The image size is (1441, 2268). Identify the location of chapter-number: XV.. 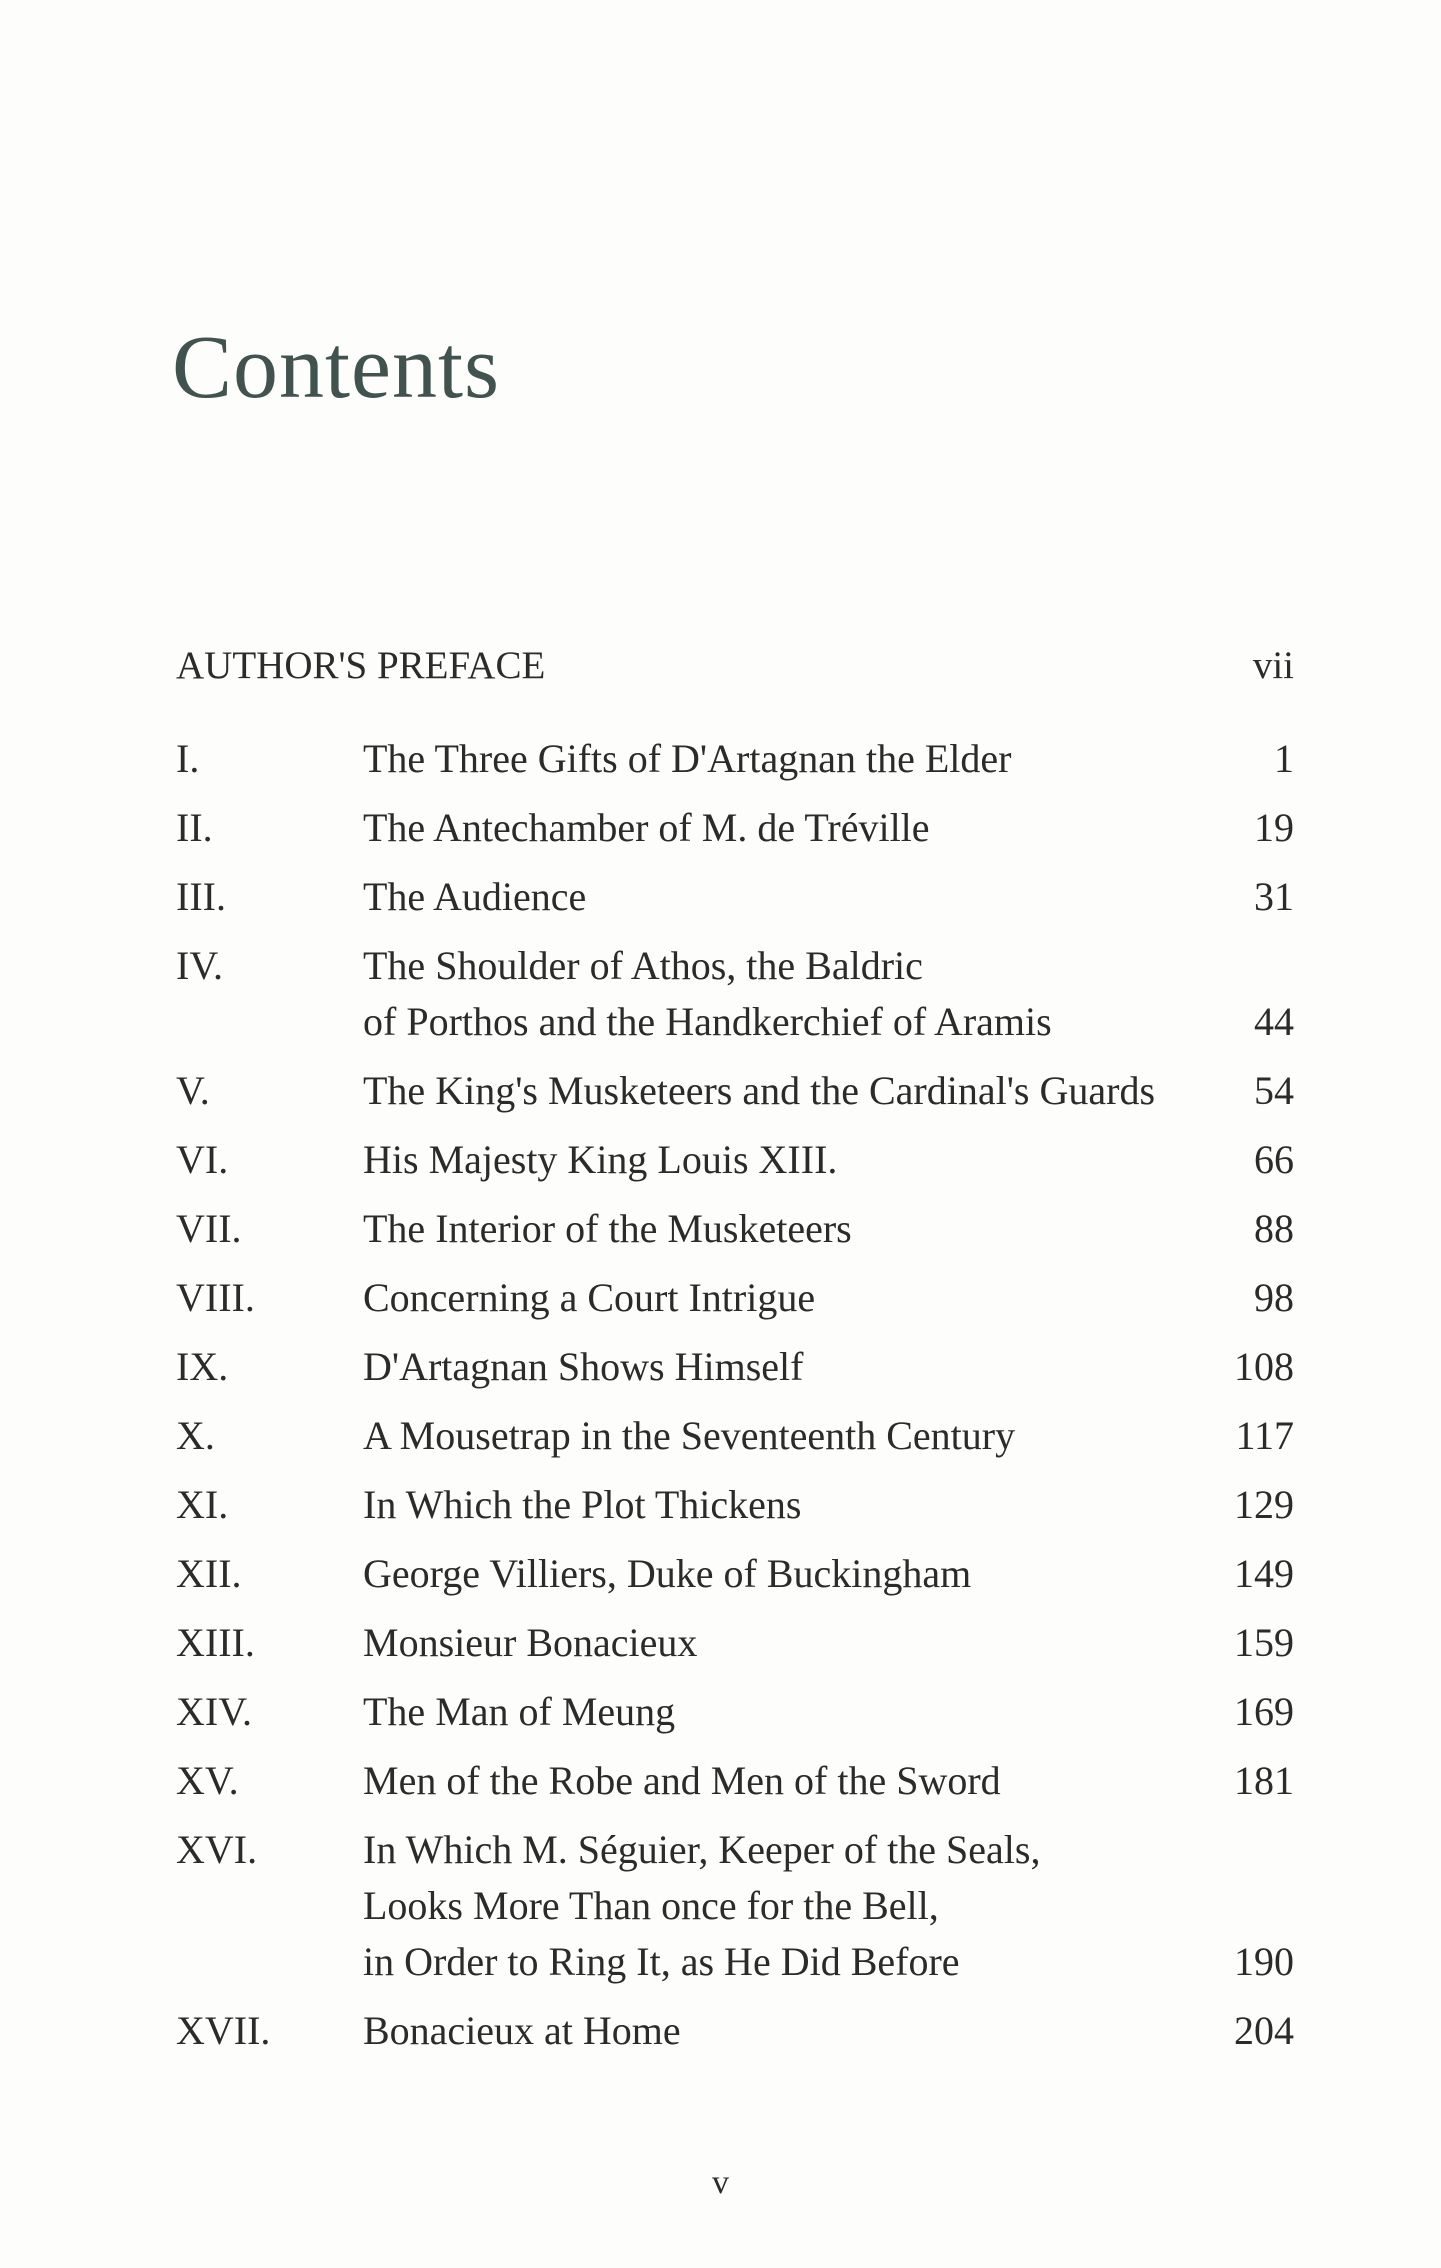
(207, 1780).